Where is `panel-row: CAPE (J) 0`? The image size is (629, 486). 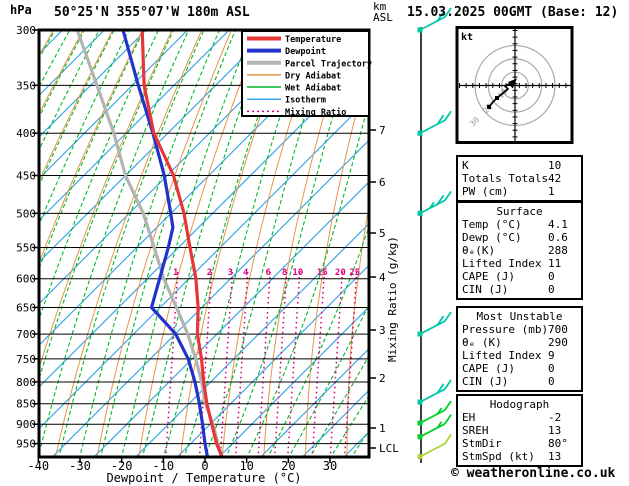 panel-row: CAPE (J) 0 is located at coordinates (519, 276).